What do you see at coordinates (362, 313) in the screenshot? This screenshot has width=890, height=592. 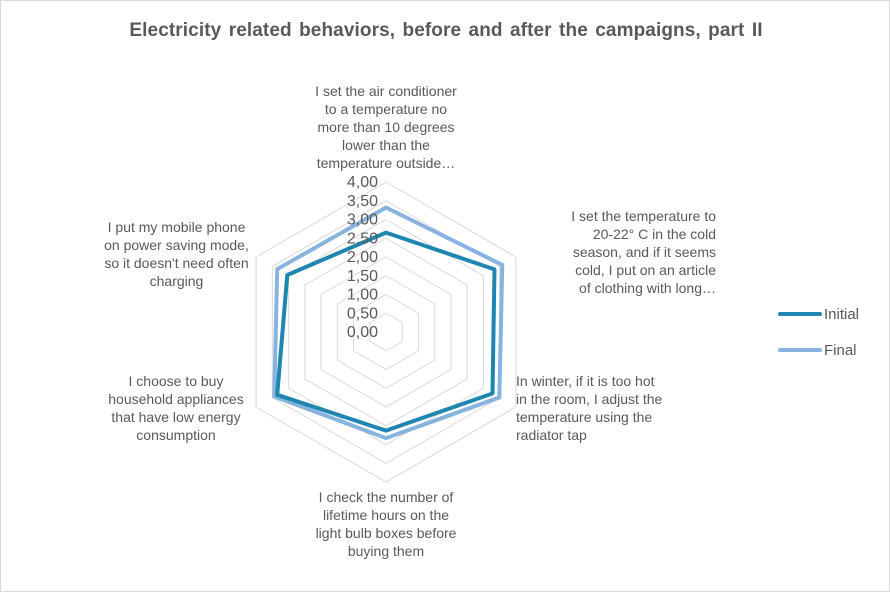 I see `tick-label: 0,50` at bounding box center [362, 313].